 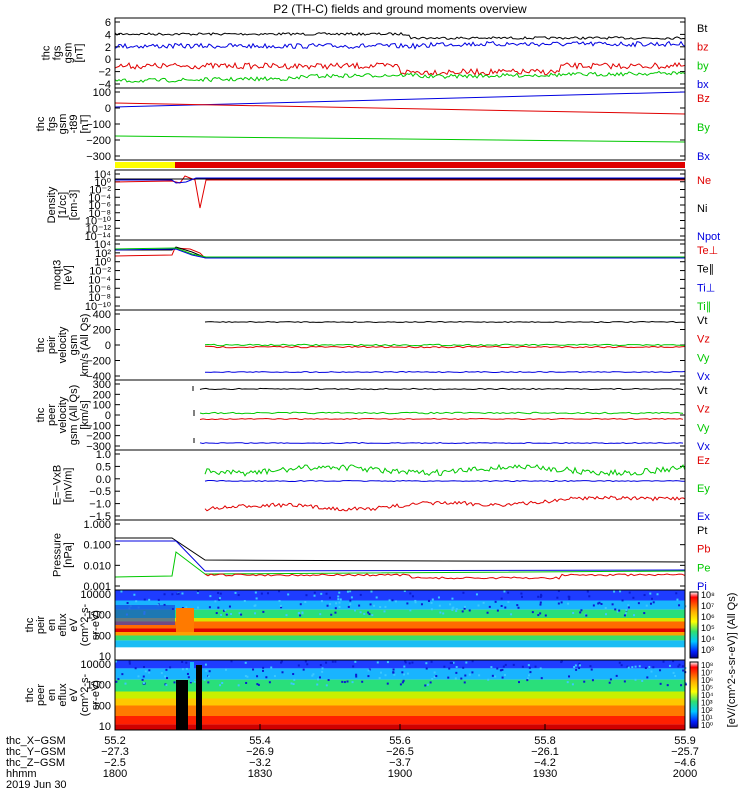 I want to click on legend-ni: Ni, so click(x=702, y=209).